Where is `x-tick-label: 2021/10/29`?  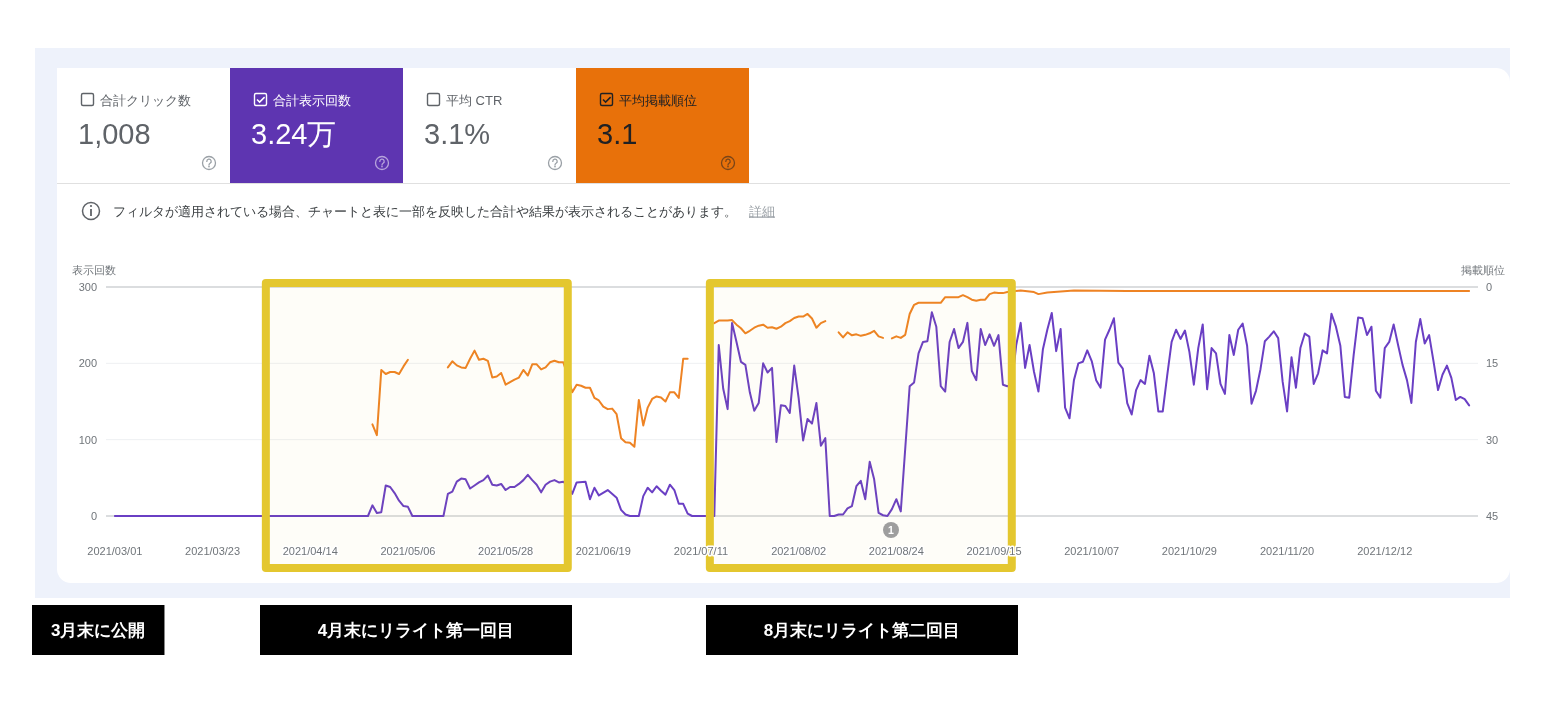
x-tick-label: 2021/10/29 is located at coordinates (1189, 551).